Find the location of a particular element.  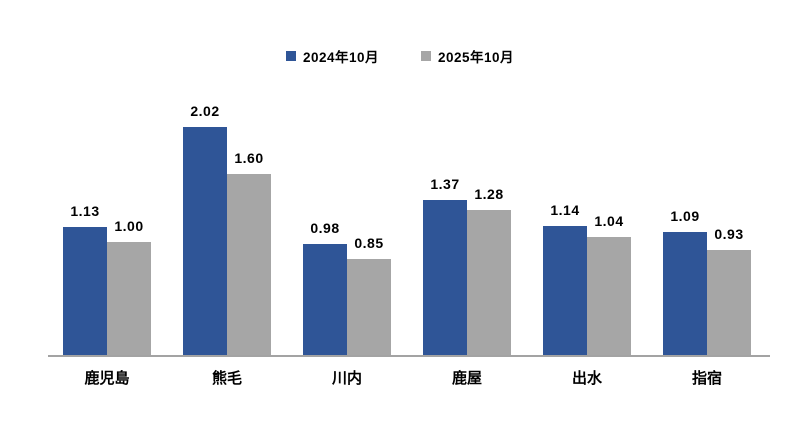

bar-2025年10月-鹿屋 is located at coordinates (489, 282).